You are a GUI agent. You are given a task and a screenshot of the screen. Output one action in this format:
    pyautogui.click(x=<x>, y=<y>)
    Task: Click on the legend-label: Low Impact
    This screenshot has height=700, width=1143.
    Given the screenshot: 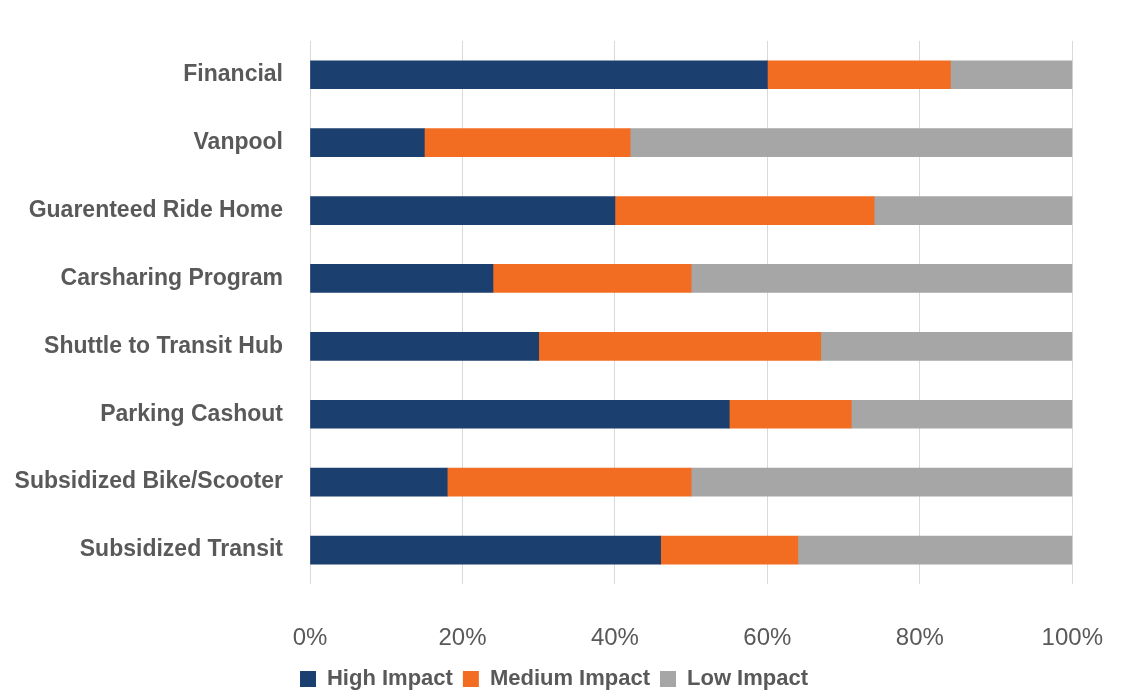 What is the action you would take?
    pyautogui.click(x=748, y=678)
    